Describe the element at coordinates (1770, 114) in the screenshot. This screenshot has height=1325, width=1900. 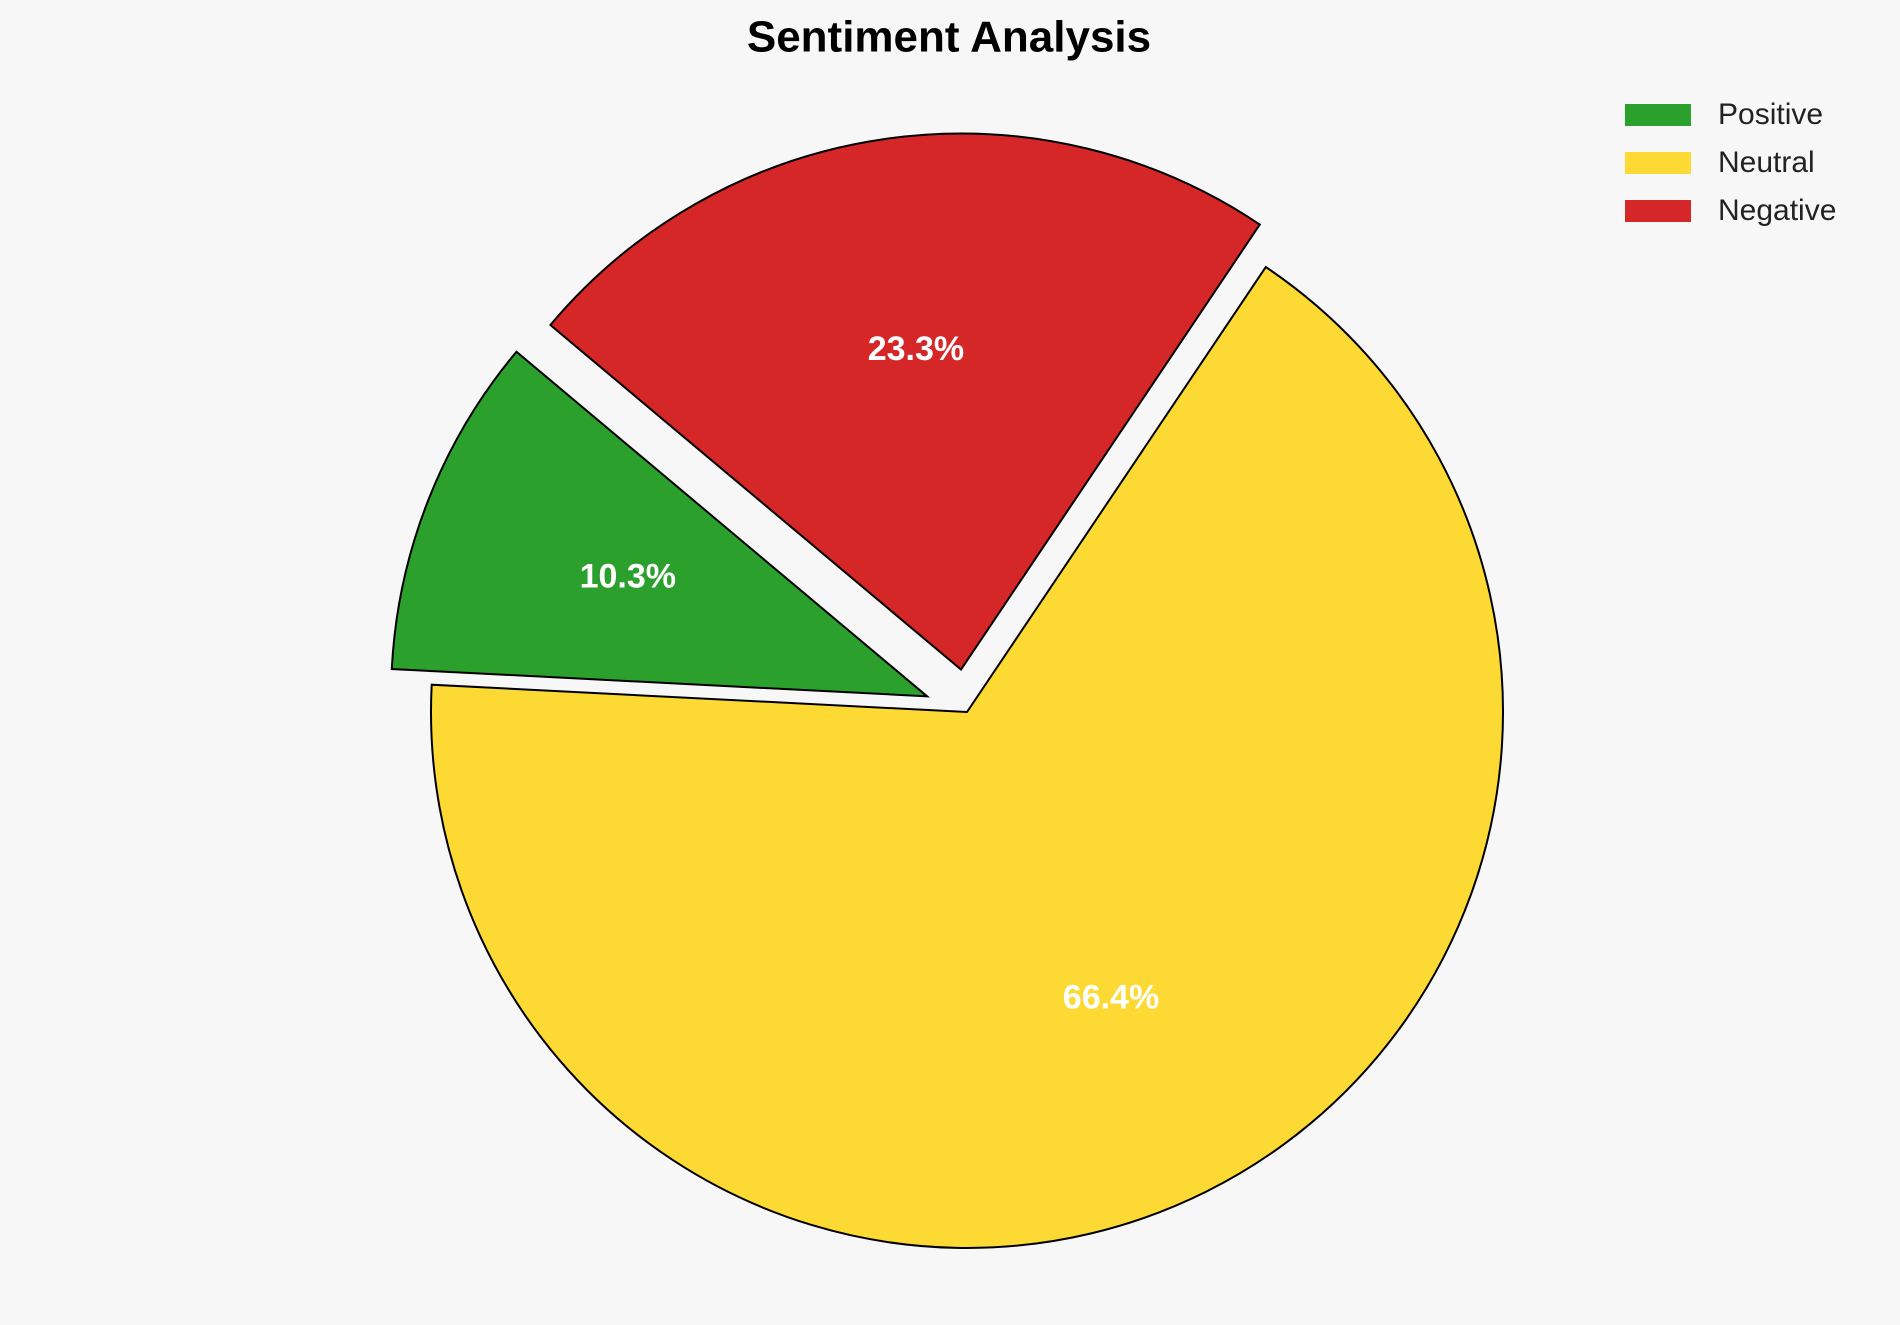
I see `legend-label: Positive` at that location.